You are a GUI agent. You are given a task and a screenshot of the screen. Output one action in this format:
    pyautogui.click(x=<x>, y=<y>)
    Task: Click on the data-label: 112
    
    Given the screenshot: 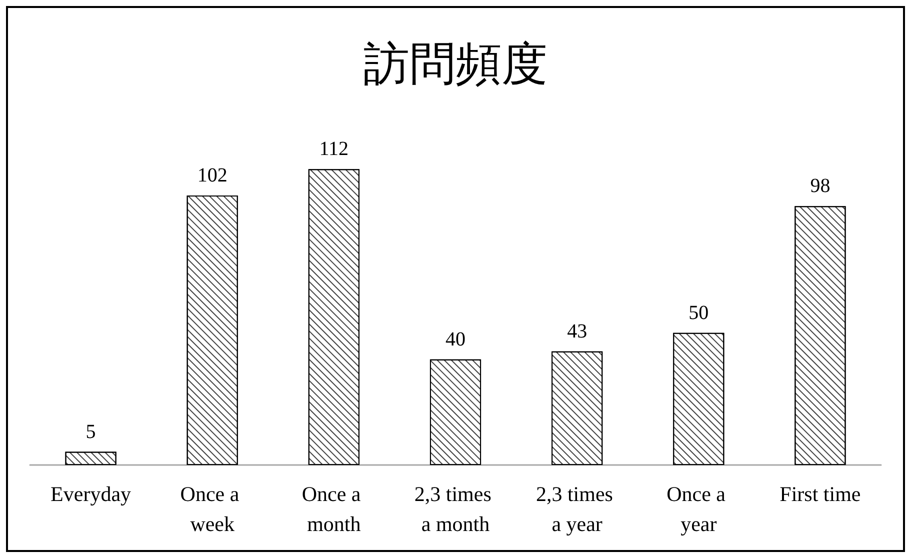 What is the action you would take?
    pyautogui.click(x=334, y=149)
    